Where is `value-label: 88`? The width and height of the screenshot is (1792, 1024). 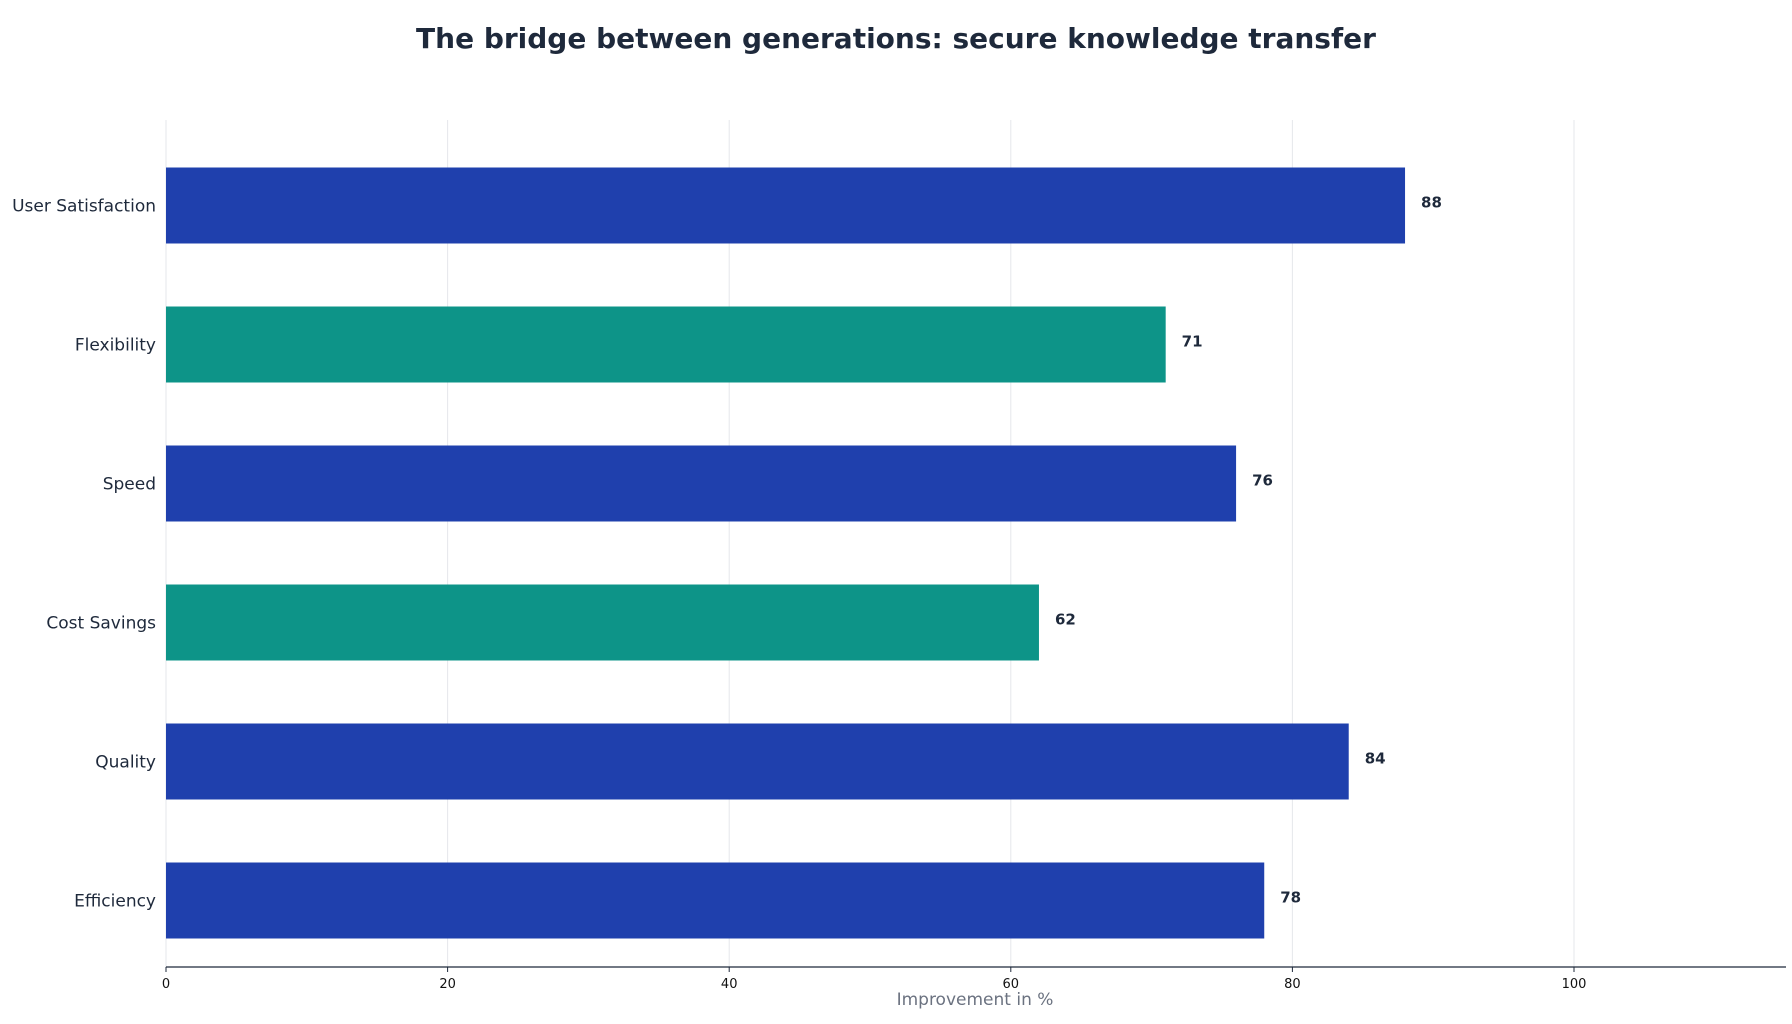
value-label: 88 is located at coordinates (1431, 203).